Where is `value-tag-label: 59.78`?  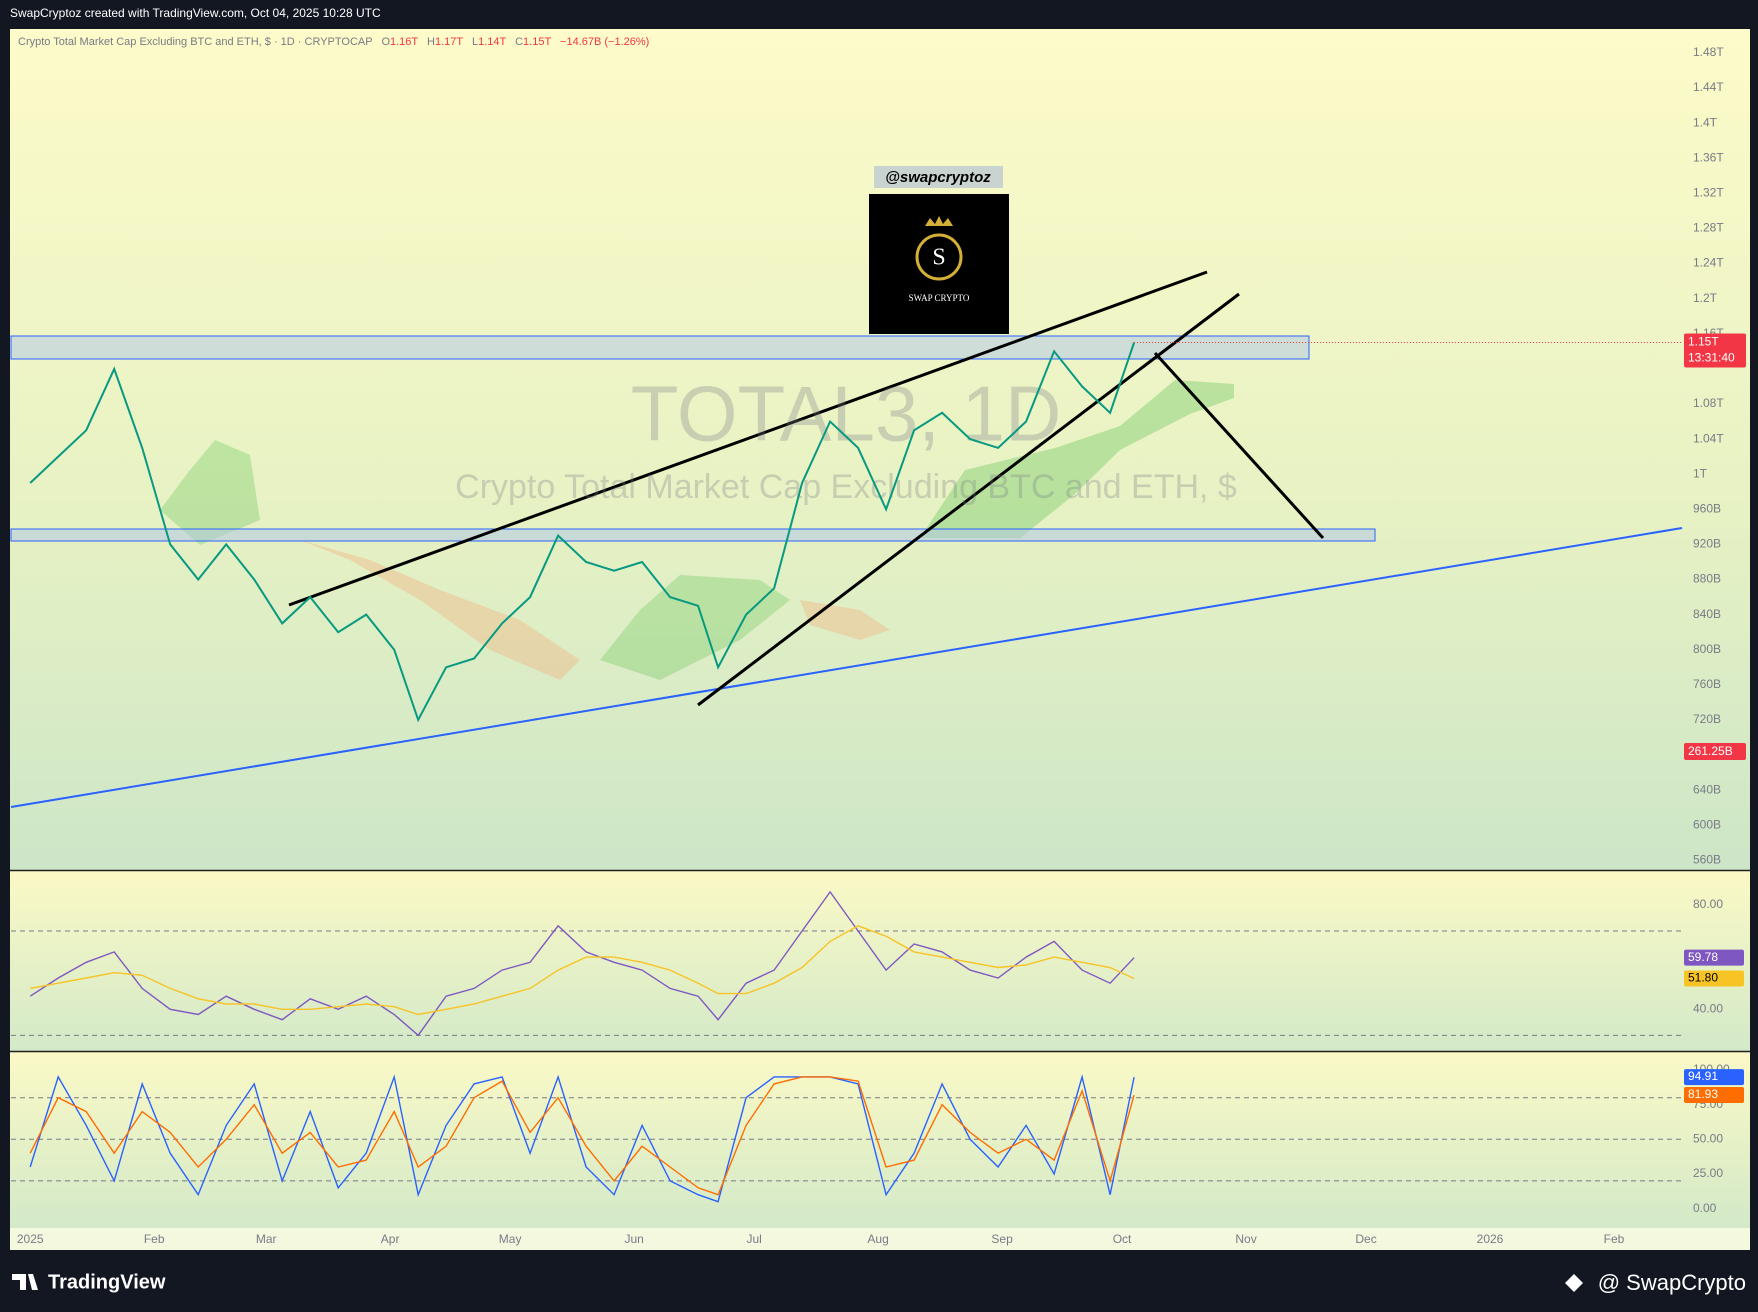 value-tag-label: 59.78 is located at coordinates (1703, 957).